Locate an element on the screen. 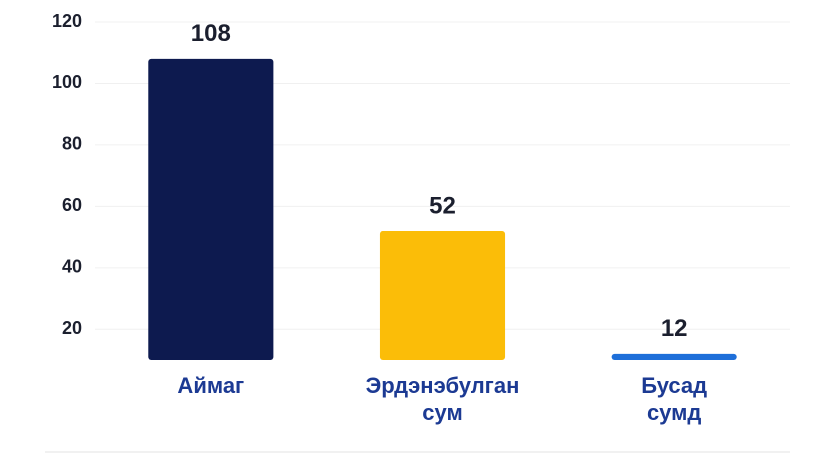 This screenshot has height=455, width=826. y-tick-label: 80 is located at coordinates (72, 144).